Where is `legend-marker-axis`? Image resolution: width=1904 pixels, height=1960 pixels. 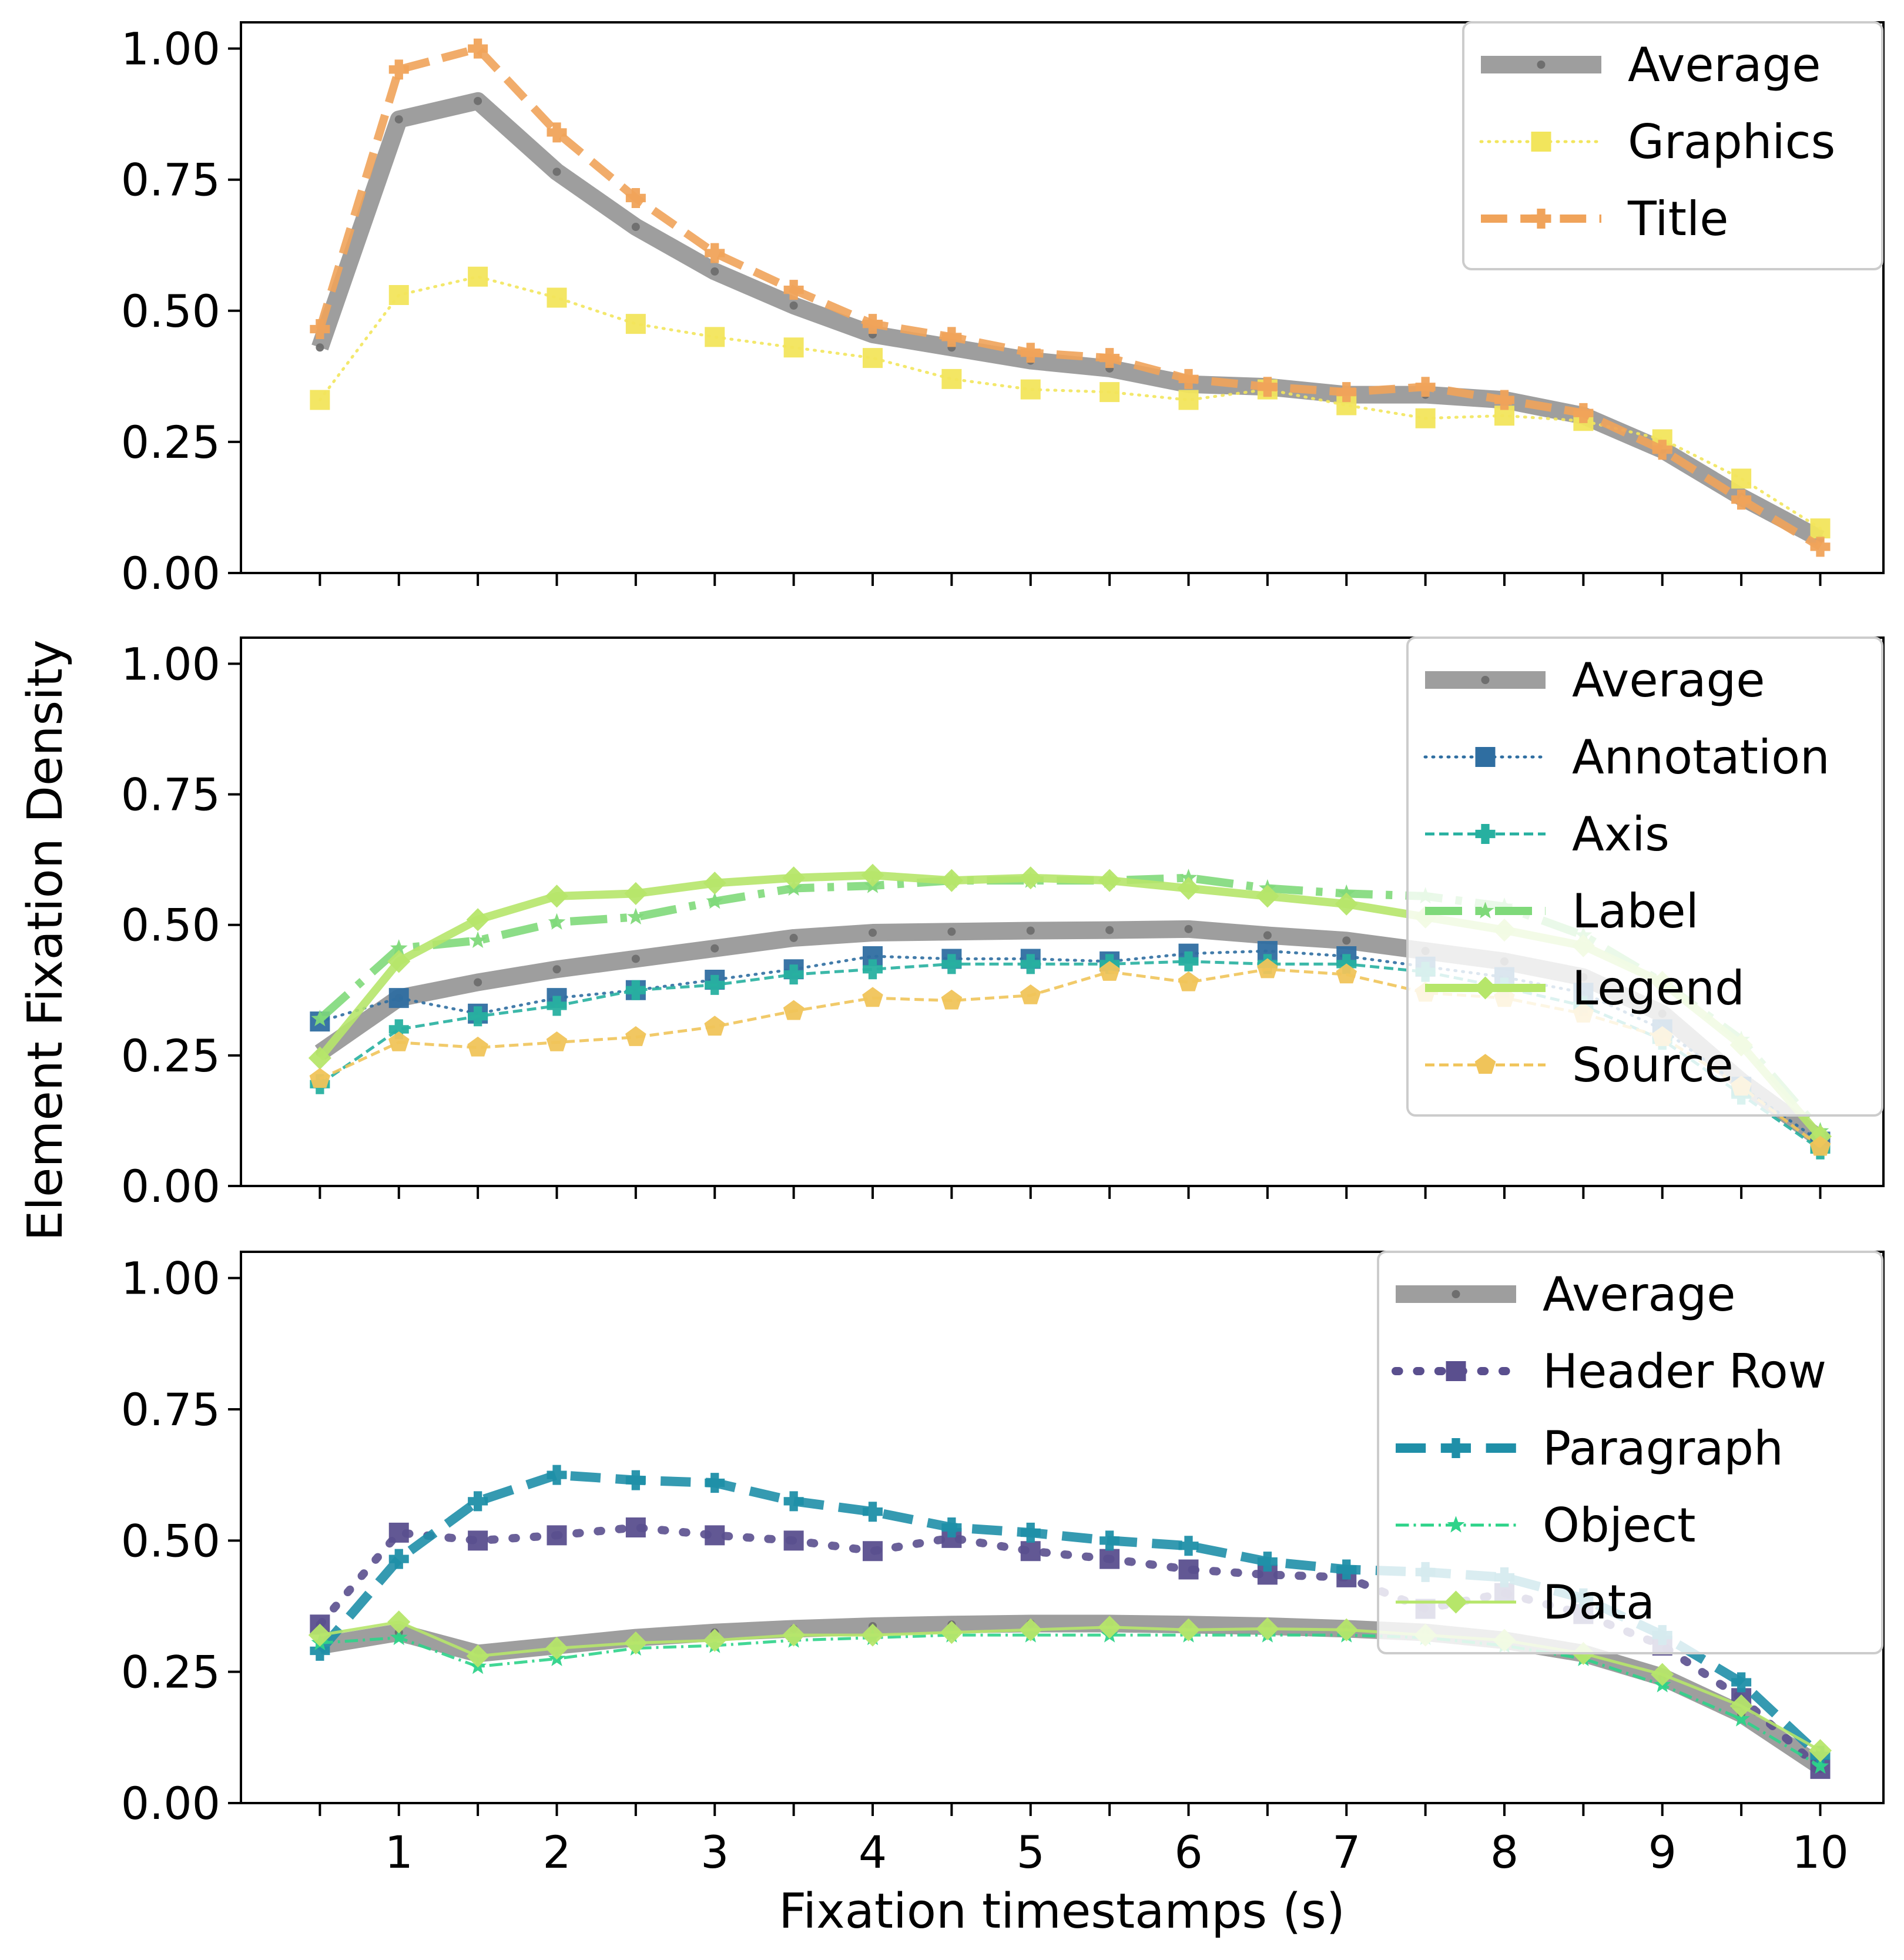 legend-marker-axis is located at coordinates (1485, 834).